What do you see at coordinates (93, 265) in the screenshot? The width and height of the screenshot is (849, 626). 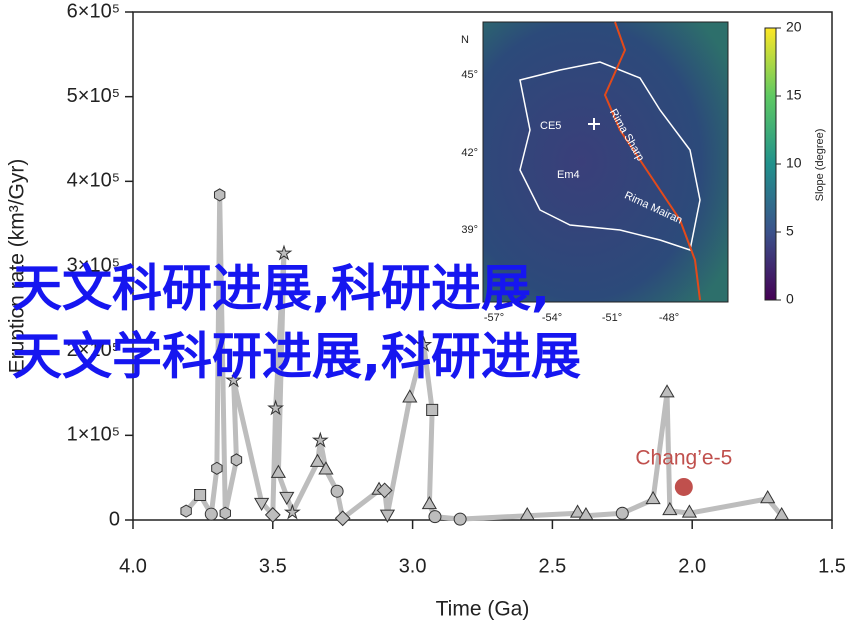 I see `y-tick-label: 3×10⁵` at bounding box center [93, 265].